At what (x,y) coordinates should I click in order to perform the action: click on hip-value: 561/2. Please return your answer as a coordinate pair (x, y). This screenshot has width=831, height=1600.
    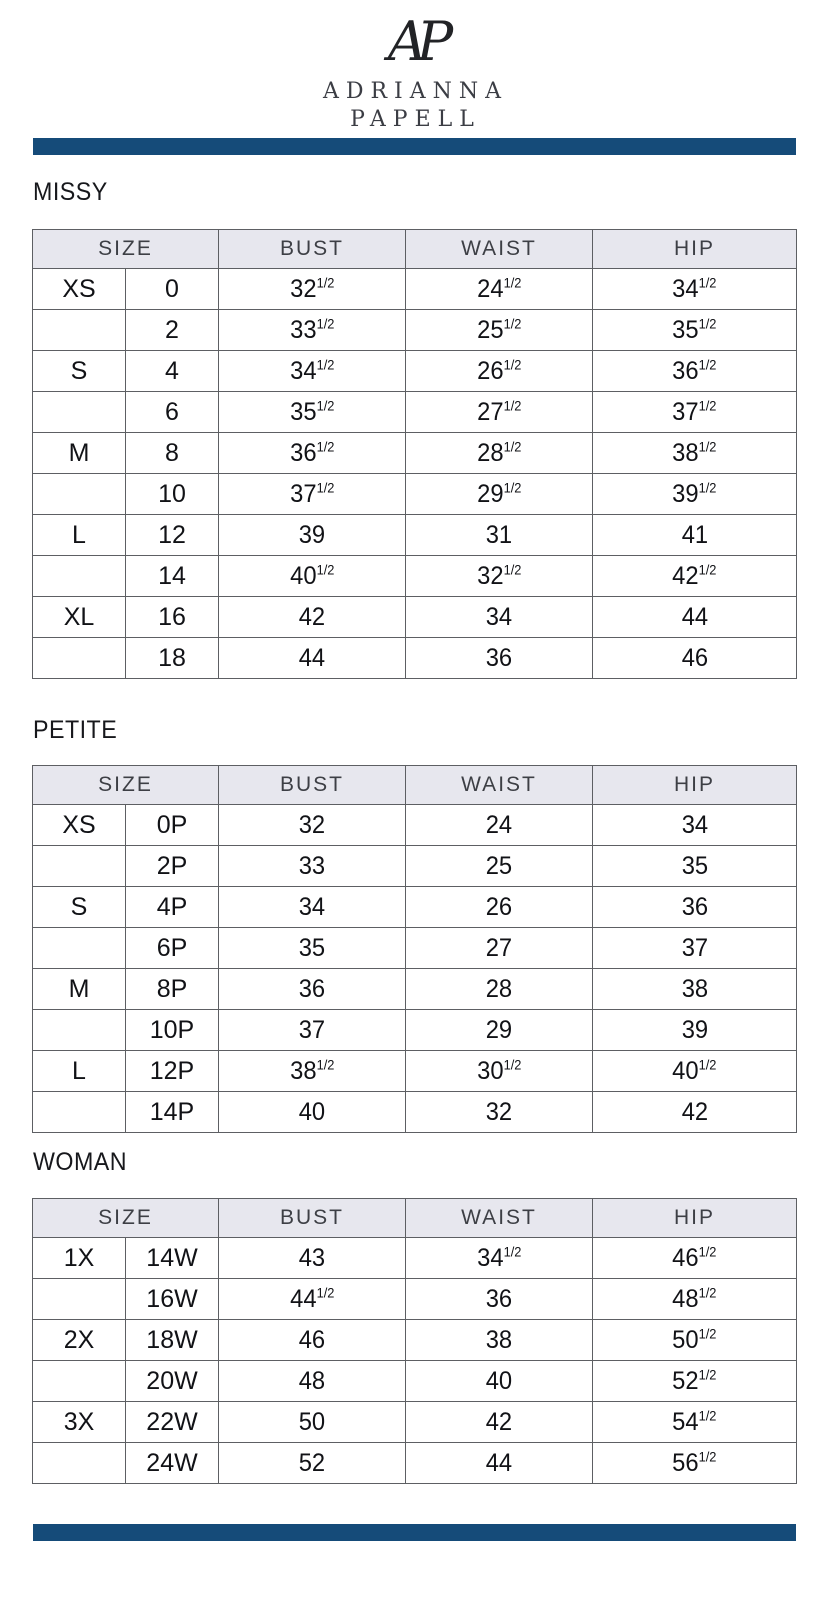
    Looking at the image, I should click on (694, 1462).